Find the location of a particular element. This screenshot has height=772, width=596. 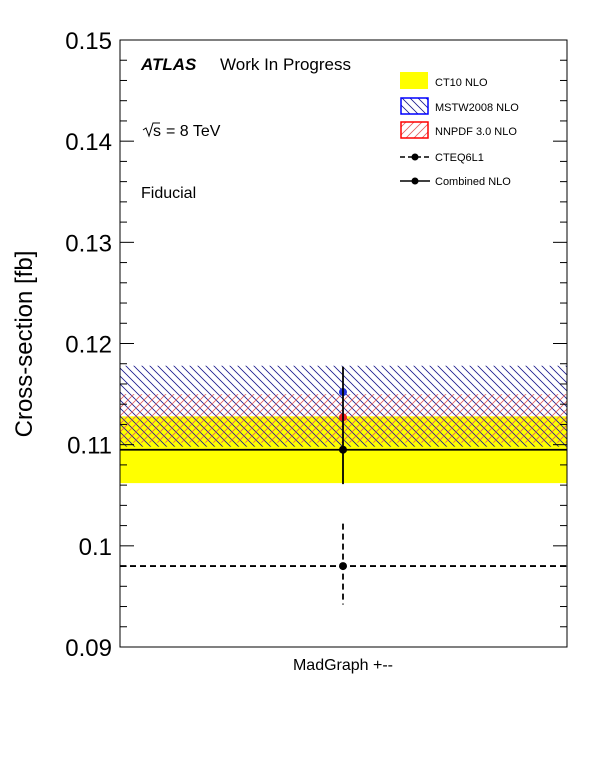

y-tick-label: 0.12 is located at coordinates (88, 345).